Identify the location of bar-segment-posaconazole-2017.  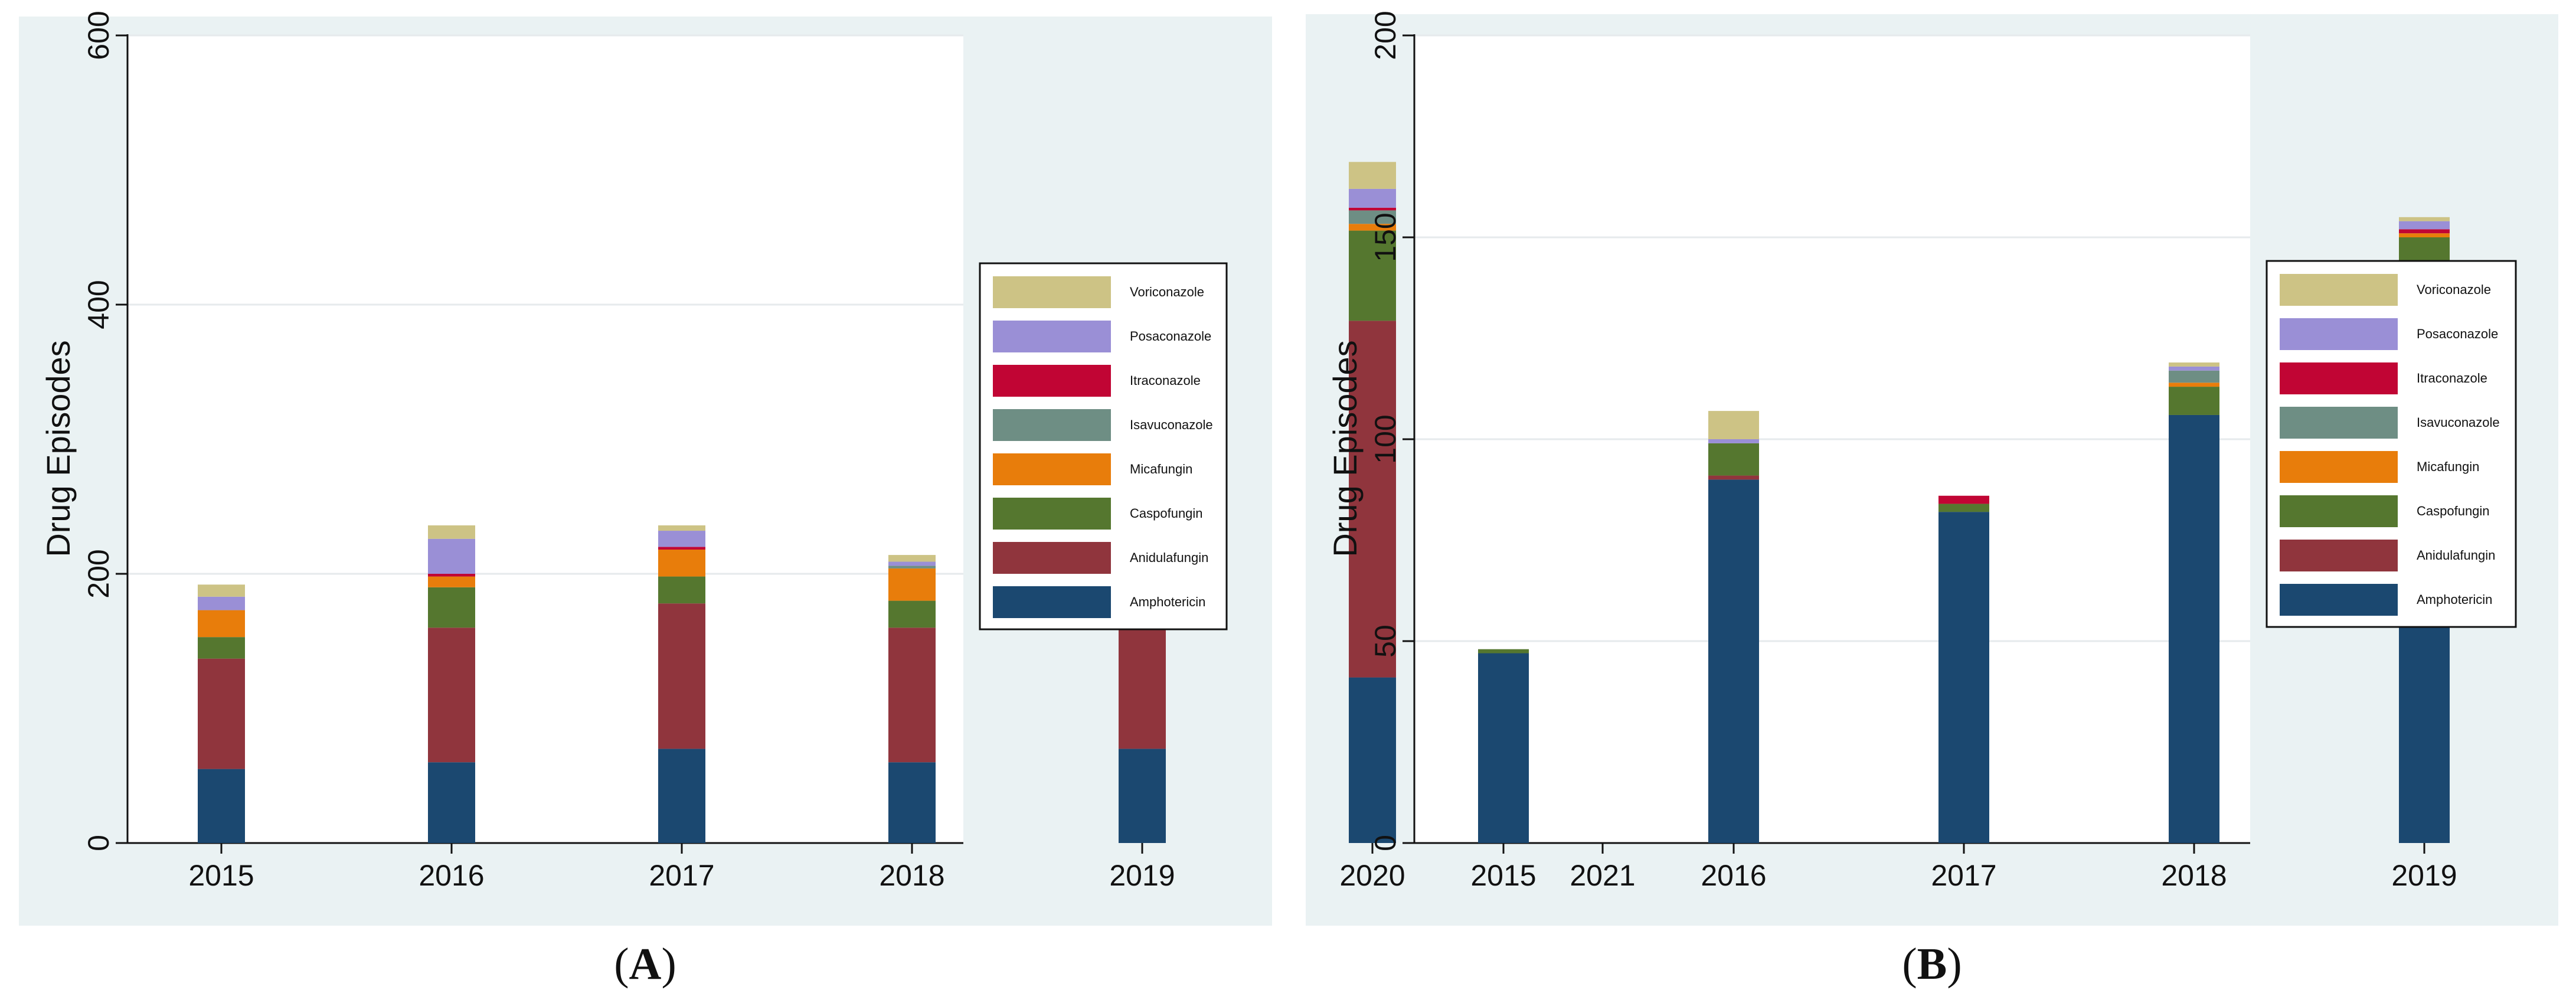
(681, 539).